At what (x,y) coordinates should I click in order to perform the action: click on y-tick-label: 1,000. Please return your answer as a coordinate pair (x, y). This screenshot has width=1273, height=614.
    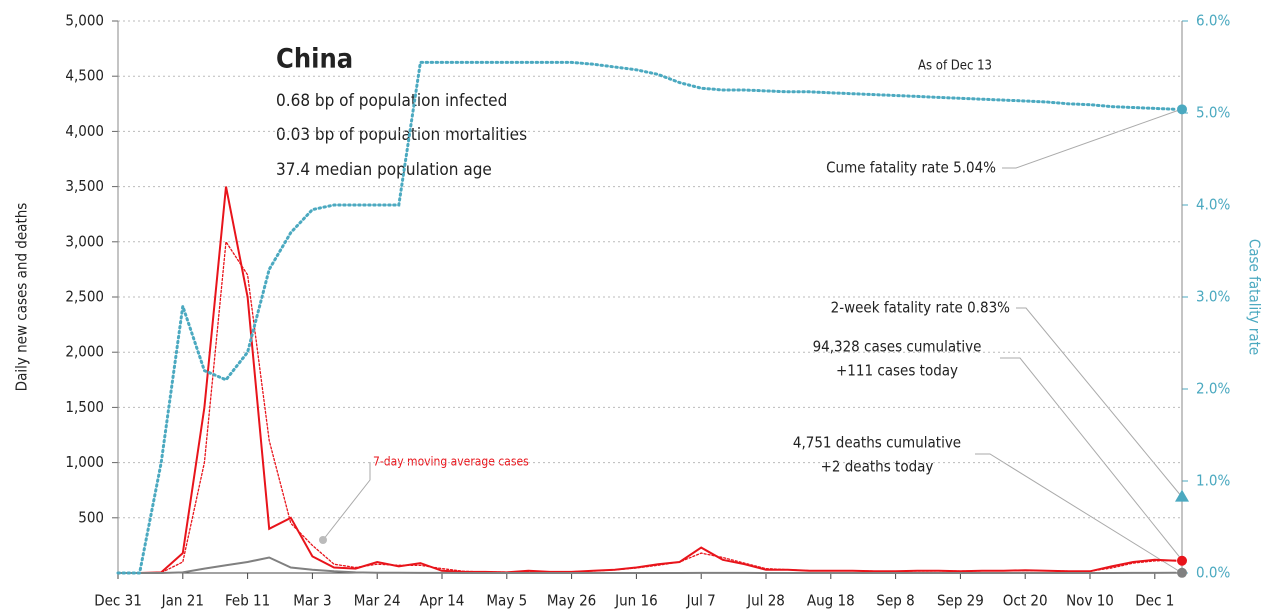
    Looking at the image, I should click on (84, 462).